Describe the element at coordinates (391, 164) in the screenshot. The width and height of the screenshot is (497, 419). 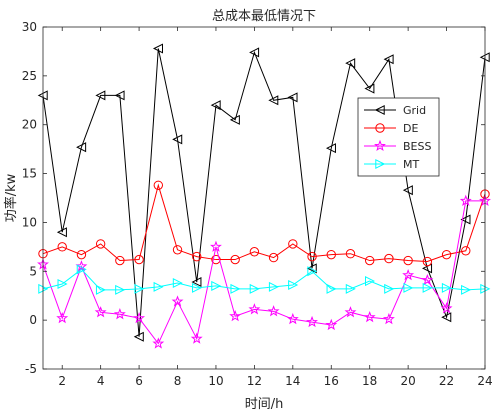
I see `legend-item: MT` at that location.